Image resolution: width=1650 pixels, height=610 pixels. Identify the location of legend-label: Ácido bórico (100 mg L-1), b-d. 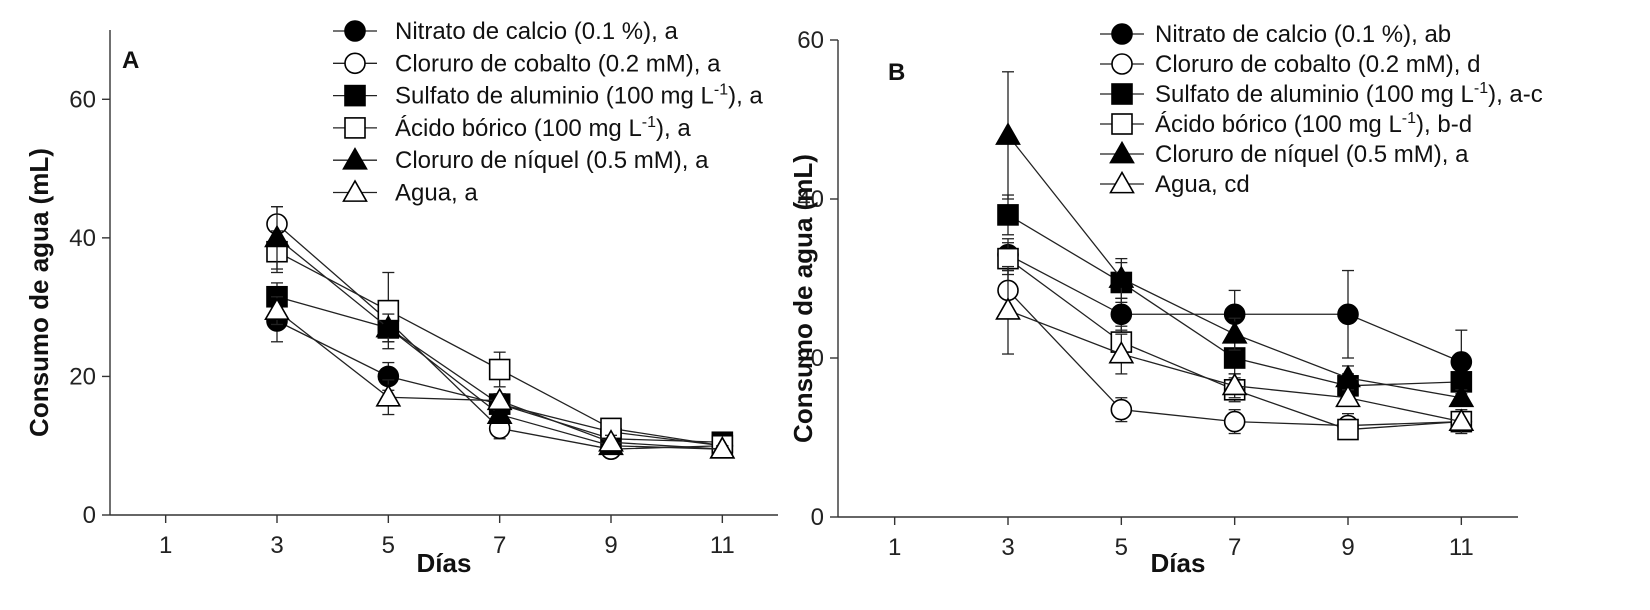
(1313, 124).